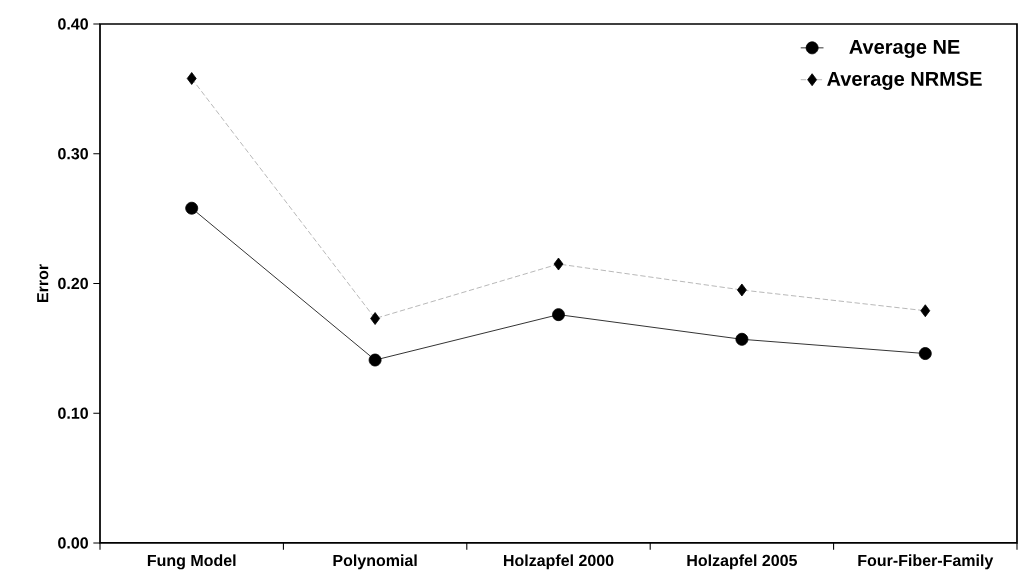 The image size is (1022, 577). Describe the element at coordinates (926, 562) in the screenshot. I see `x-tick-label: Four-Fiber-Family` at that location.